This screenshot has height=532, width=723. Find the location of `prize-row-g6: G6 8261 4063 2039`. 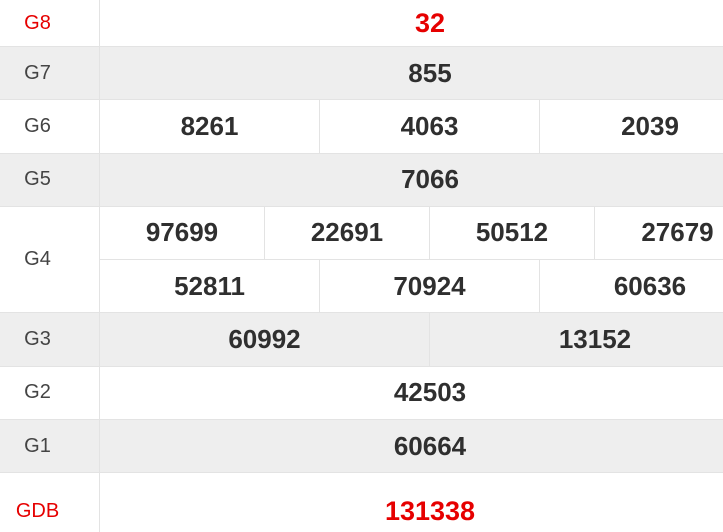

prize-row-g6: G6 8261 4063 2039 is located at coordinates (361, 127).